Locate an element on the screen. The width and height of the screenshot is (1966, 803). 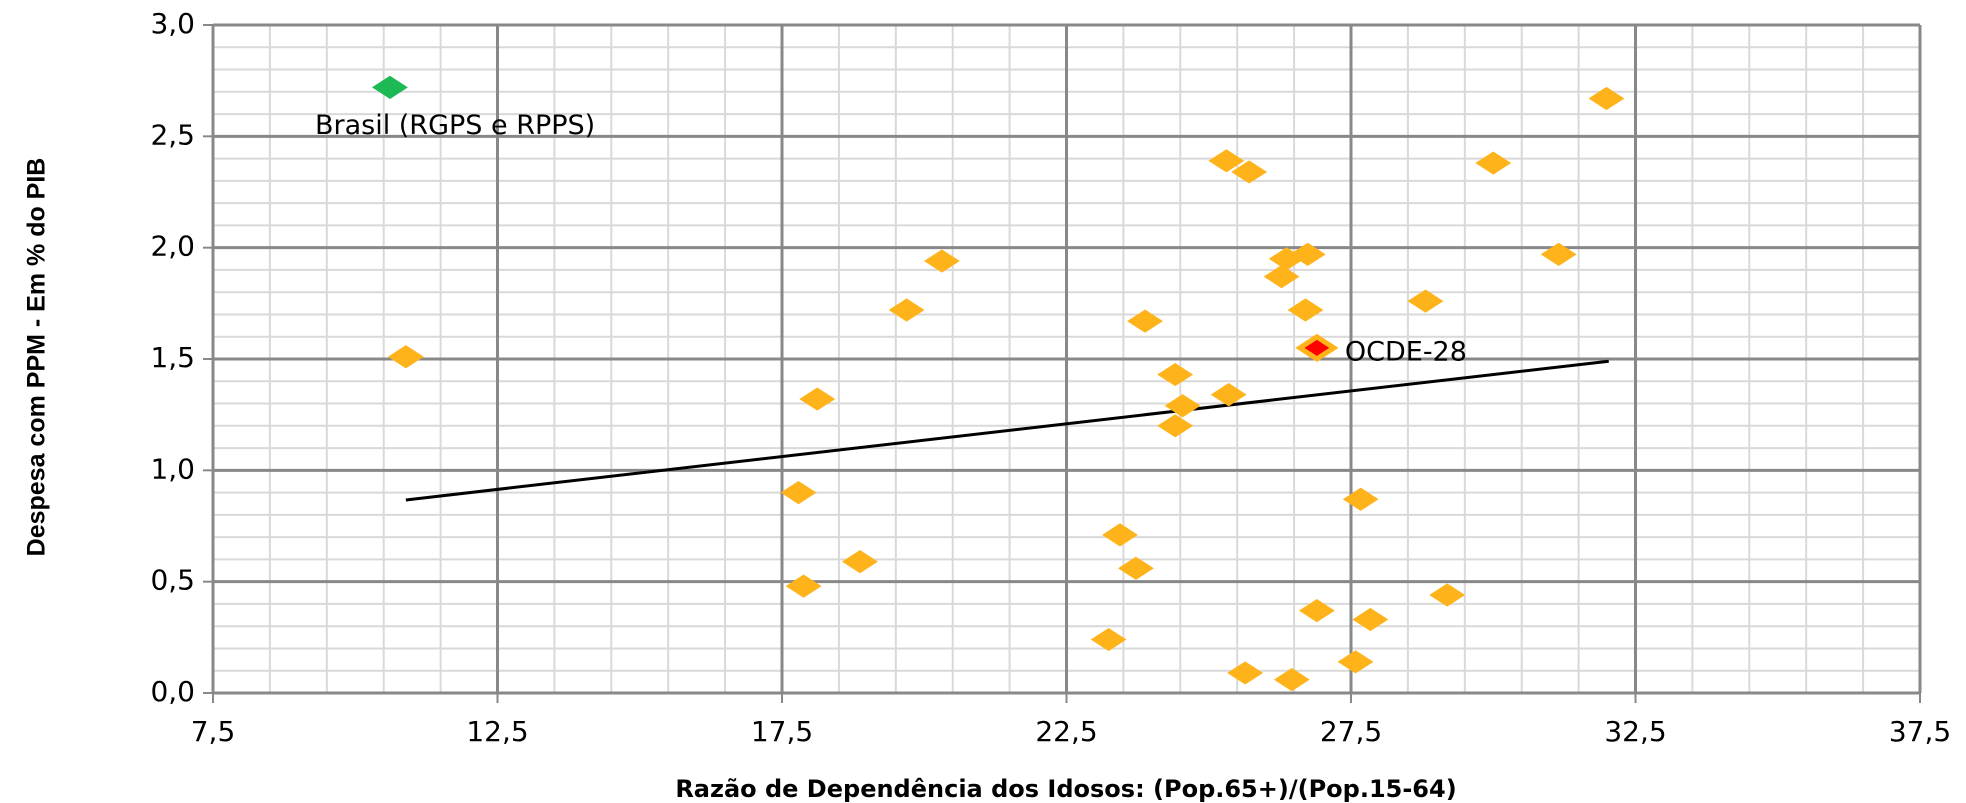
x-tick-label: 32,5 is located at coordinates (1635, 731).